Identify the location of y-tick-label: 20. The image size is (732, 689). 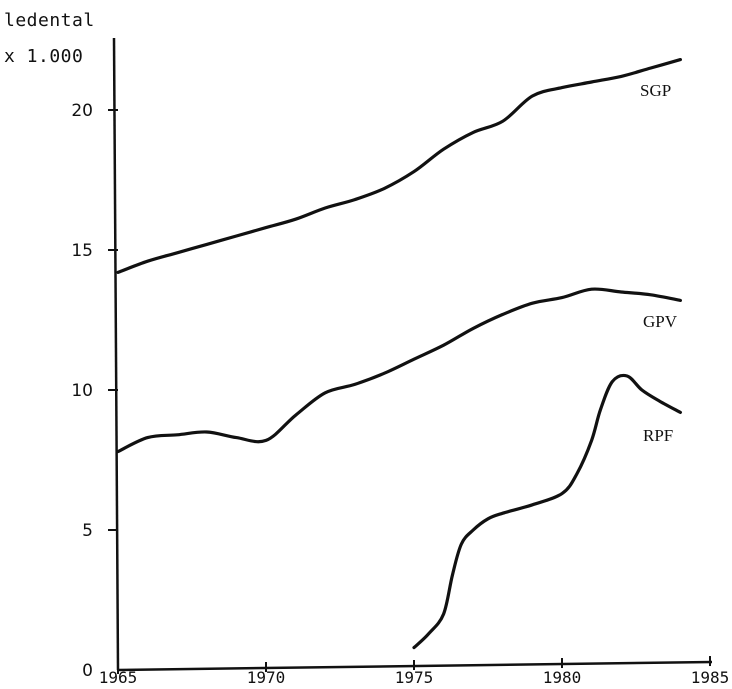
(82, 111).